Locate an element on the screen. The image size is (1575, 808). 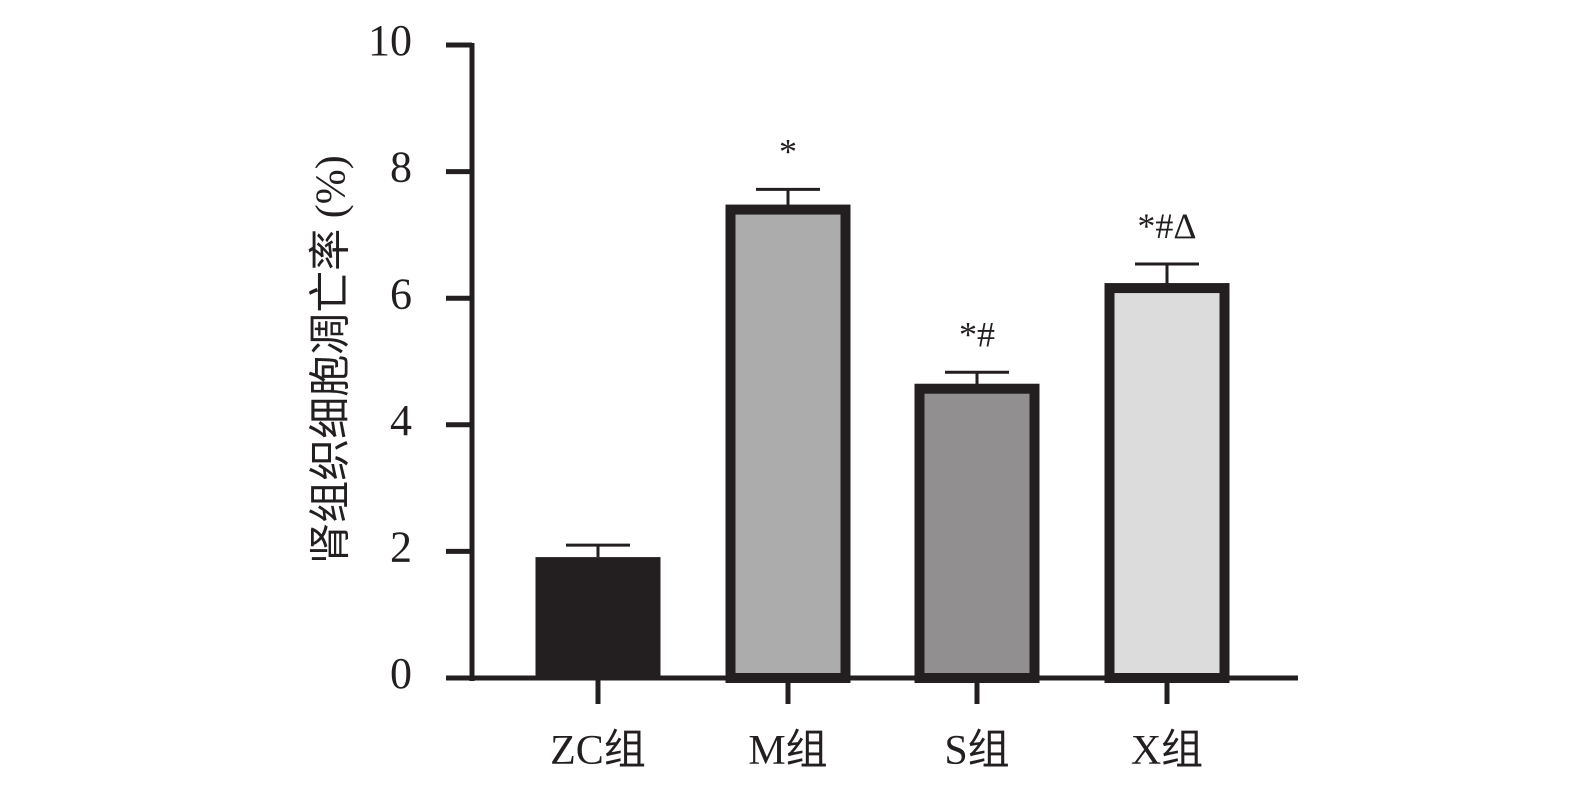
y-axis-label: 肾组织细胞凋亡率 (%) is located at coordinates (331, 359).